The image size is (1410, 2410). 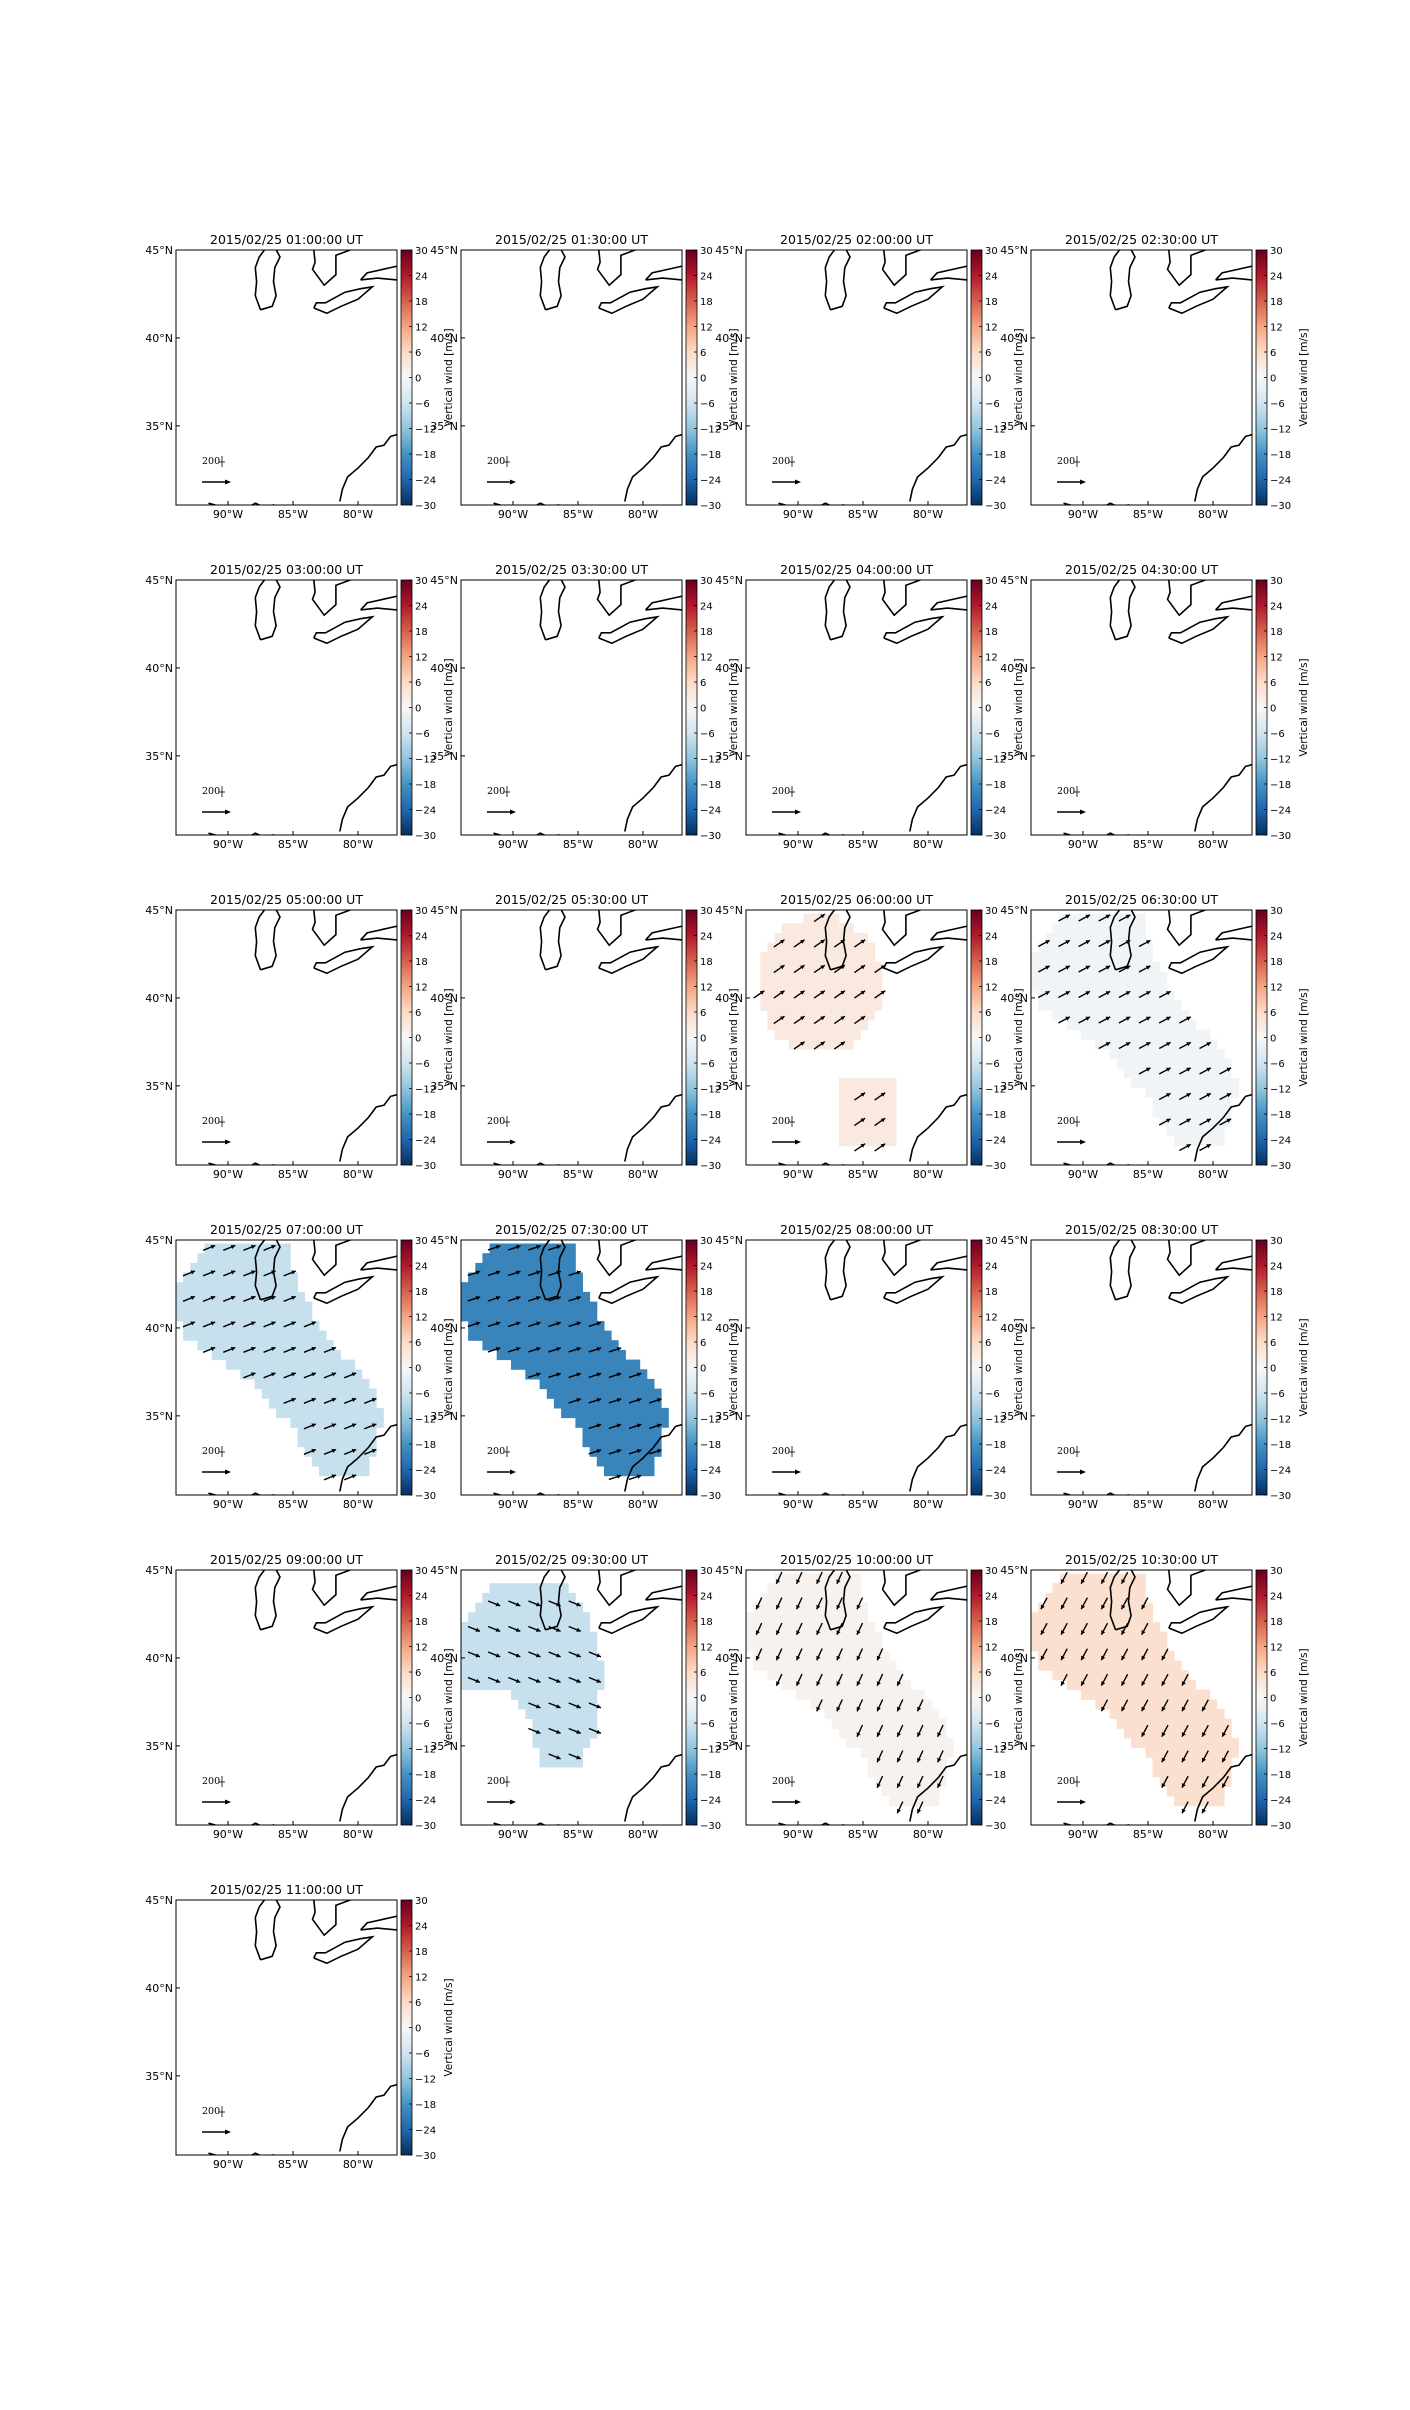 I want to click on colorbar-tick-label: −18, so click(x=710, y=1115).